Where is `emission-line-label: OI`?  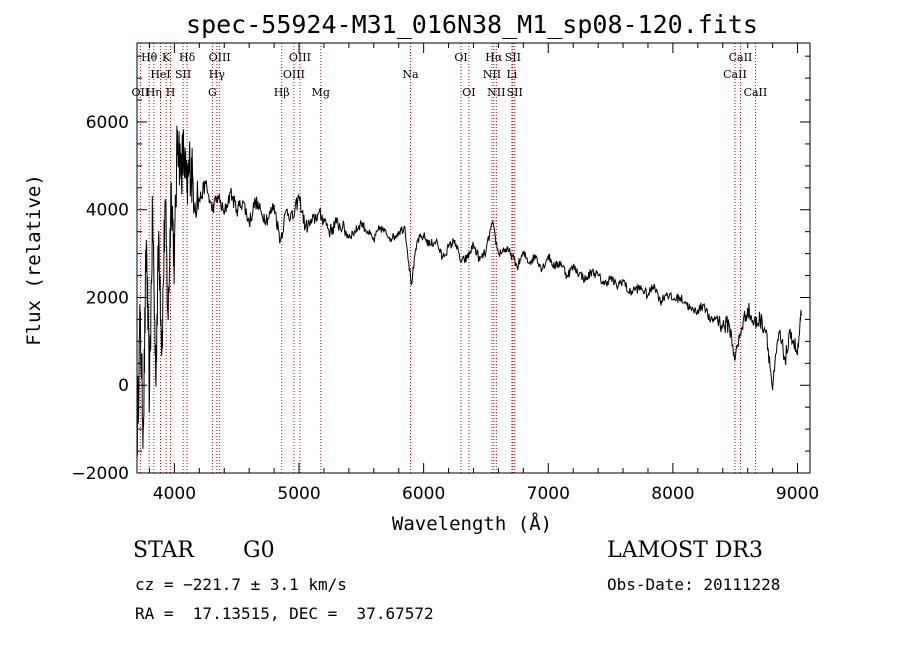
emission-line-label: OI is located at coordinates (468, 92).